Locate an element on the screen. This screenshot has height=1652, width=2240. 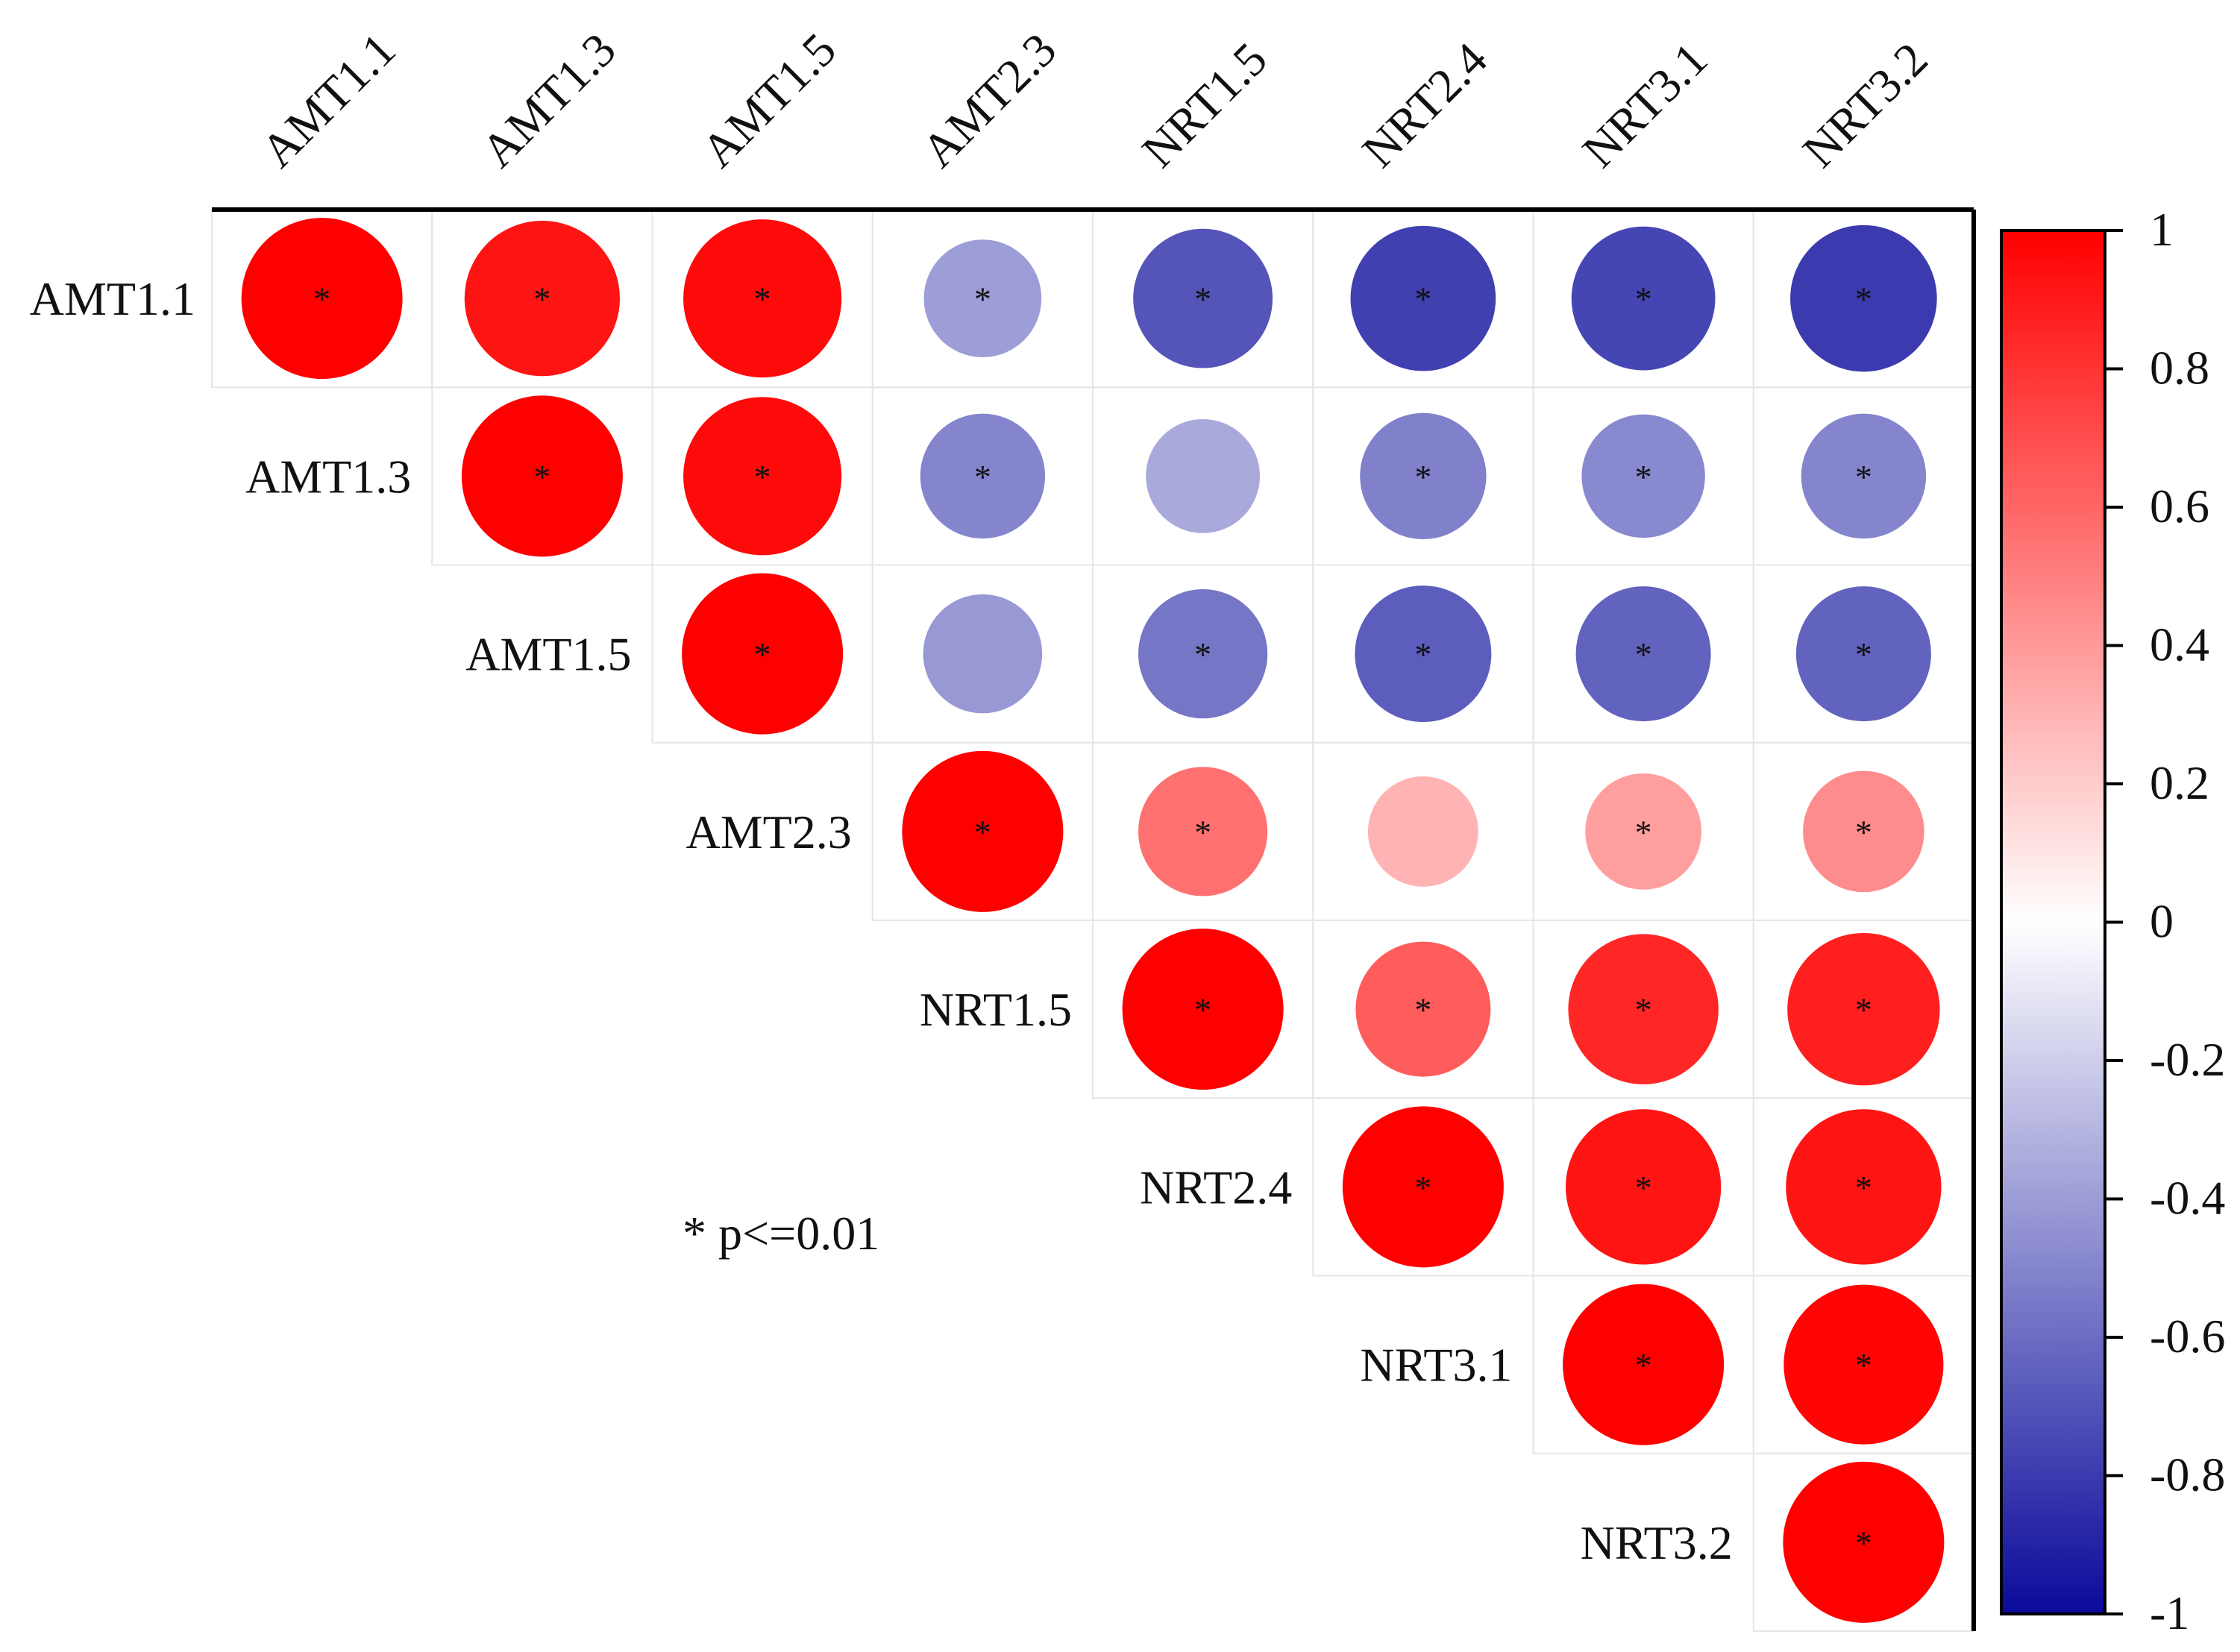
corr-circle-AMT1.1-AMT1.5 is located at coordinates (762, 298).